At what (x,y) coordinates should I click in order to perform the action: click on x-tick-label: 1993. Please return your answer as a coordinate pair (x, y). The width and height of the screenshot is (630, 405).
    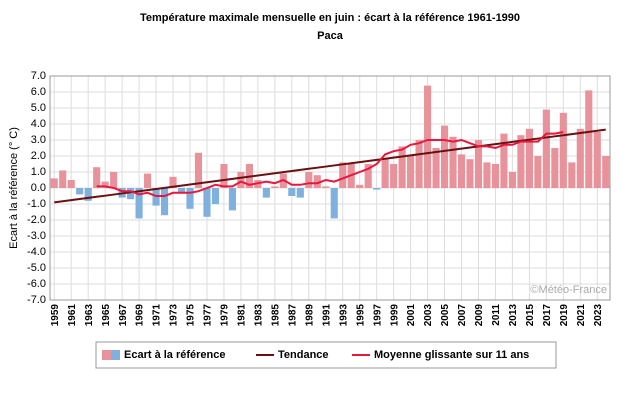
    Looking at the image, I should click on (343, 315).